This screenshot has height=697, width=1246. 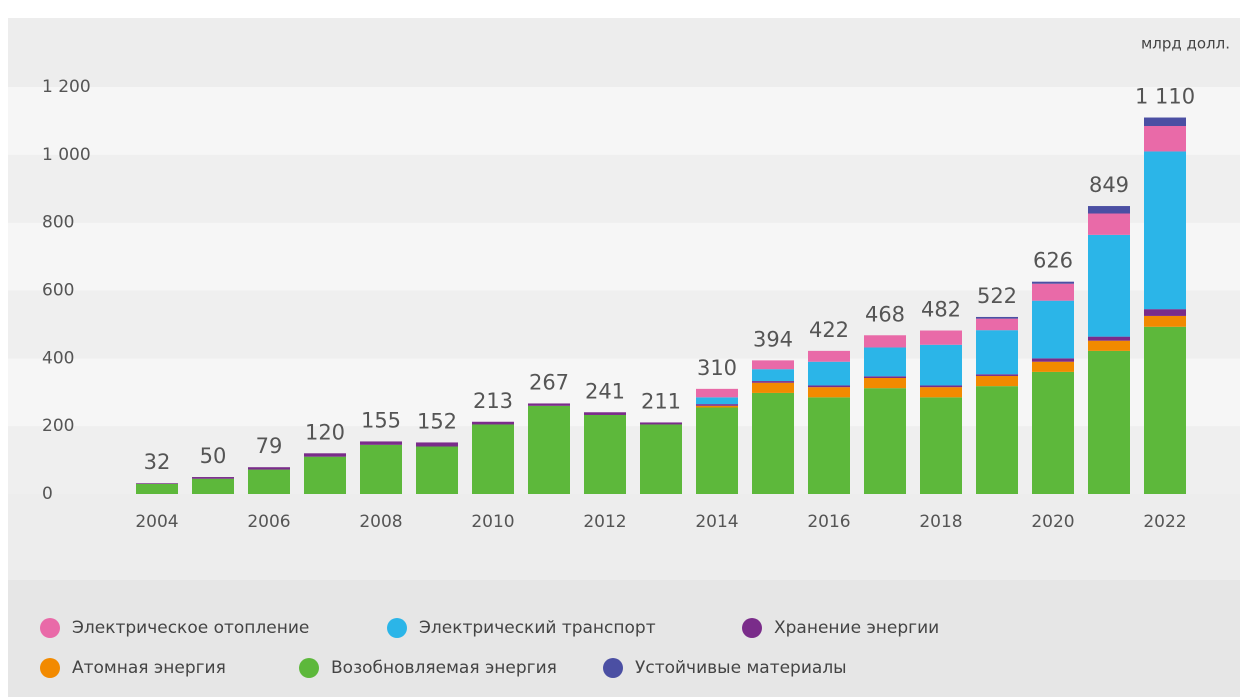 I want to click on total-label: 213, so click(x=493, y=401).